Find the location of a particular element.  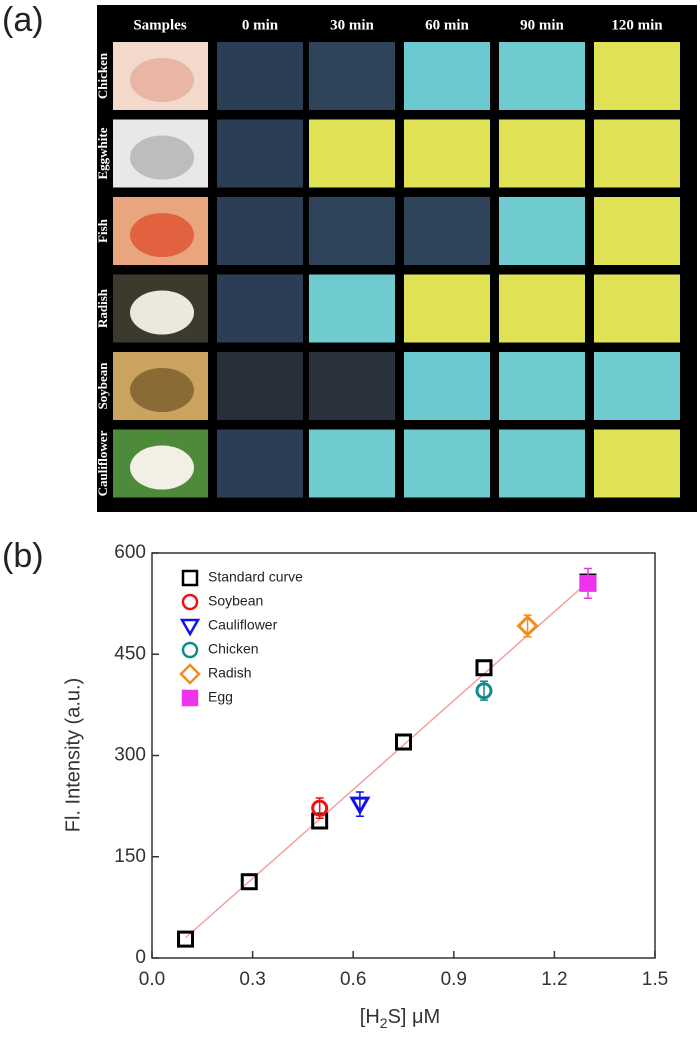

column-header: Samples is located at coordinates (160, 25).